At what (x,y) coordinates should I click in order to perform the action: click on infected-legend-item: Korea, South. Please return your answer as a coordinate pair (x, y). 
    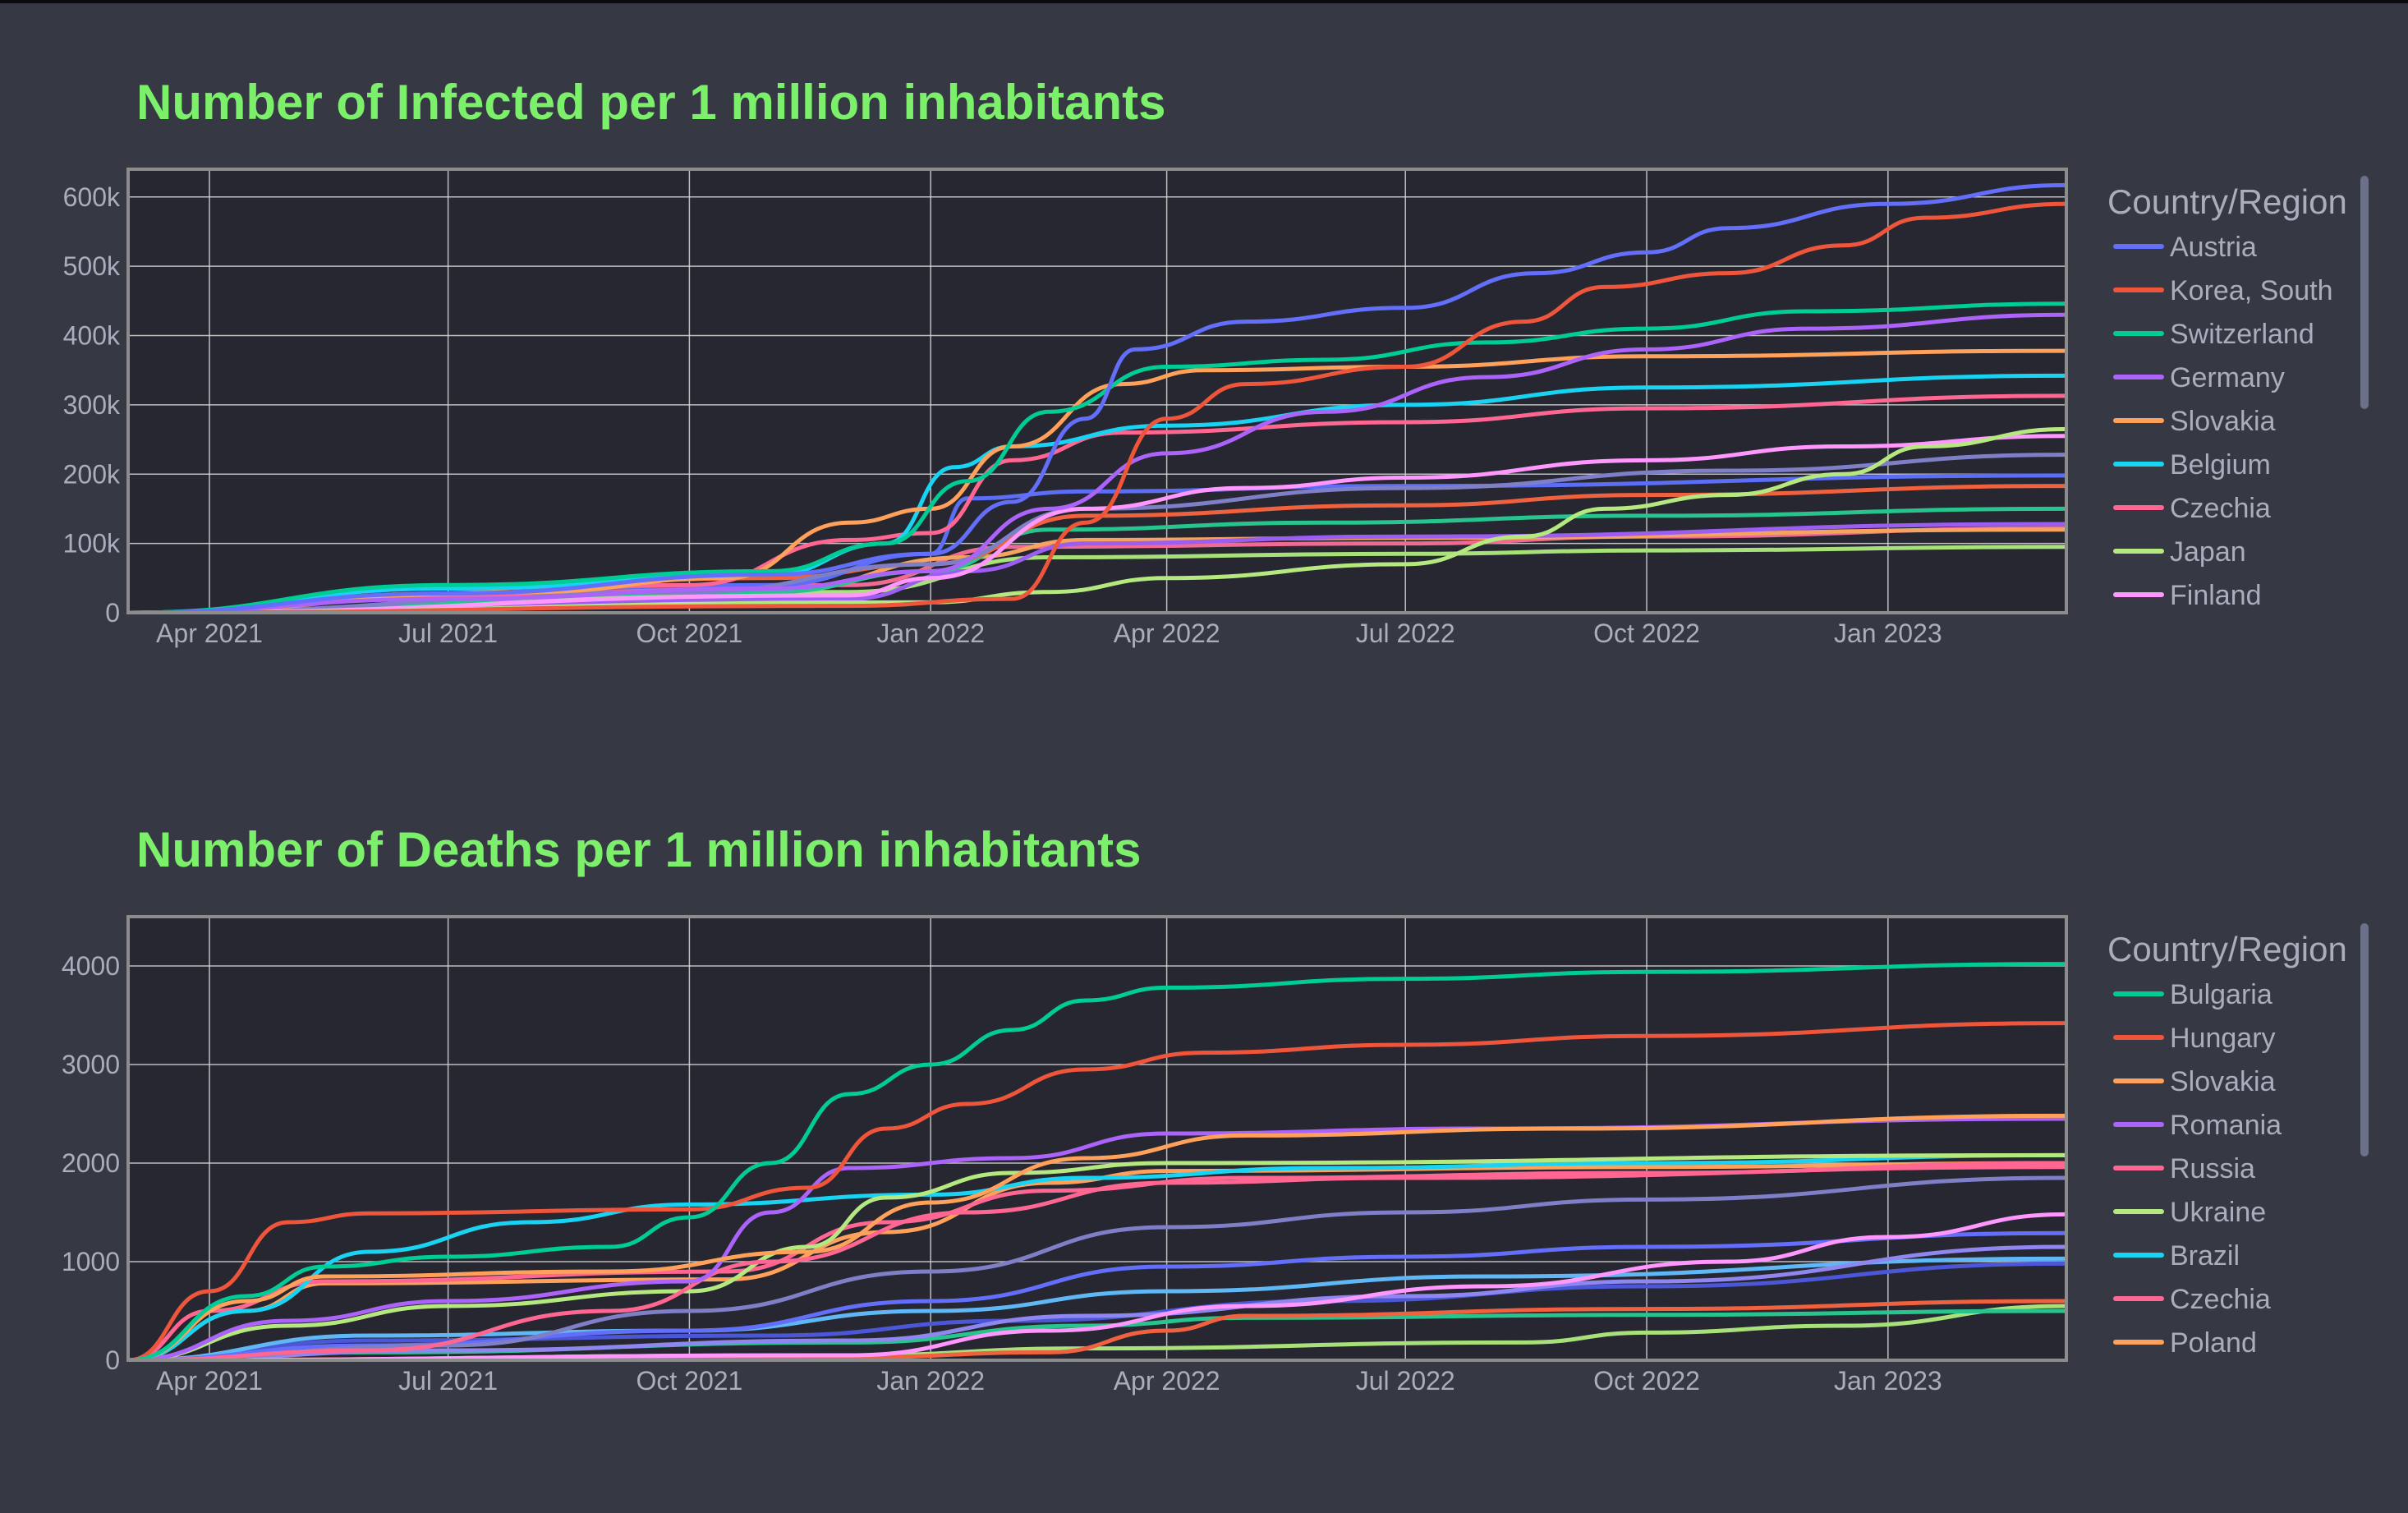
    Looking at the image, I should click on (2222, 290).